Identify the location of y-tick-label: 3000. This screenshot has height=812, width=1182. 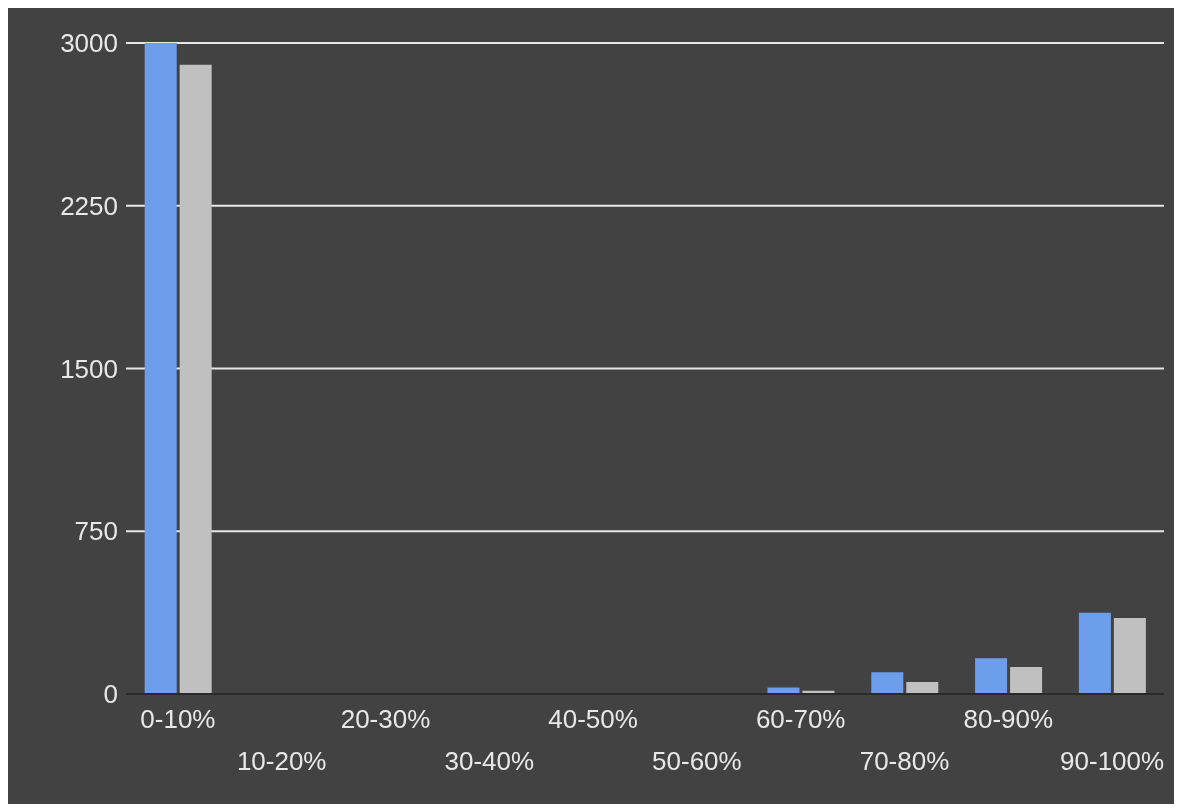
(89, 43).